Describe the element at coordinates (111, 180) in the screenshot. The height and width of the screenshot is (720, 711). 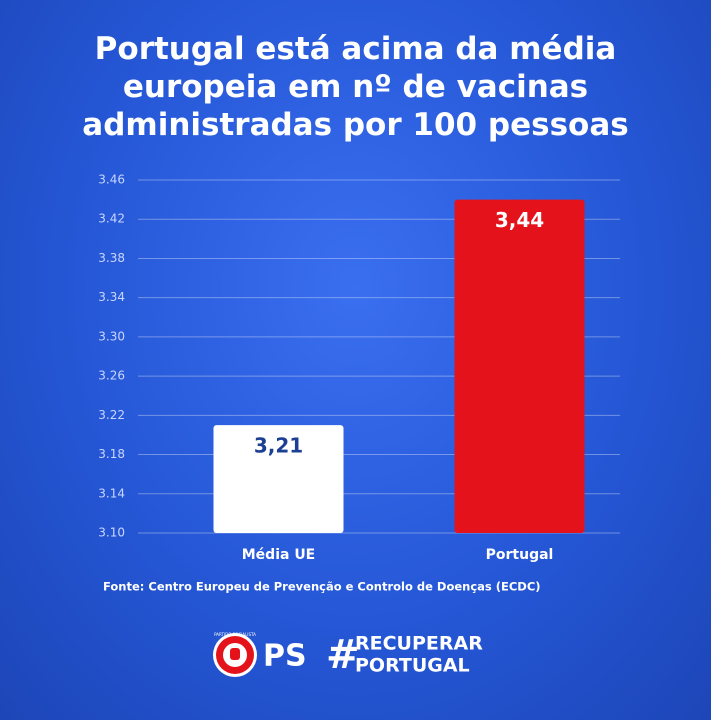
I see `y-tick-label: 3.46` at that location.